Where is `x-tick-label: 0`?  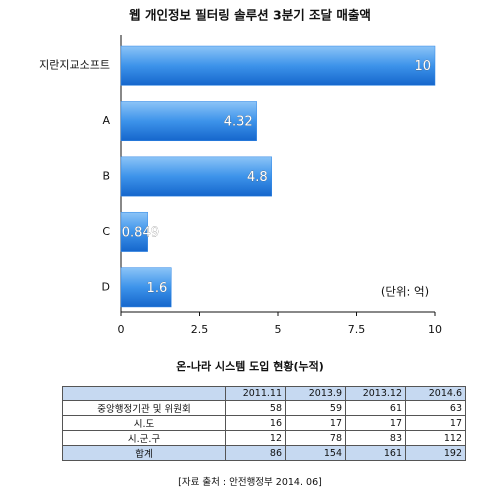 x-tick-label: 0 is located at coordinates (121, 329).